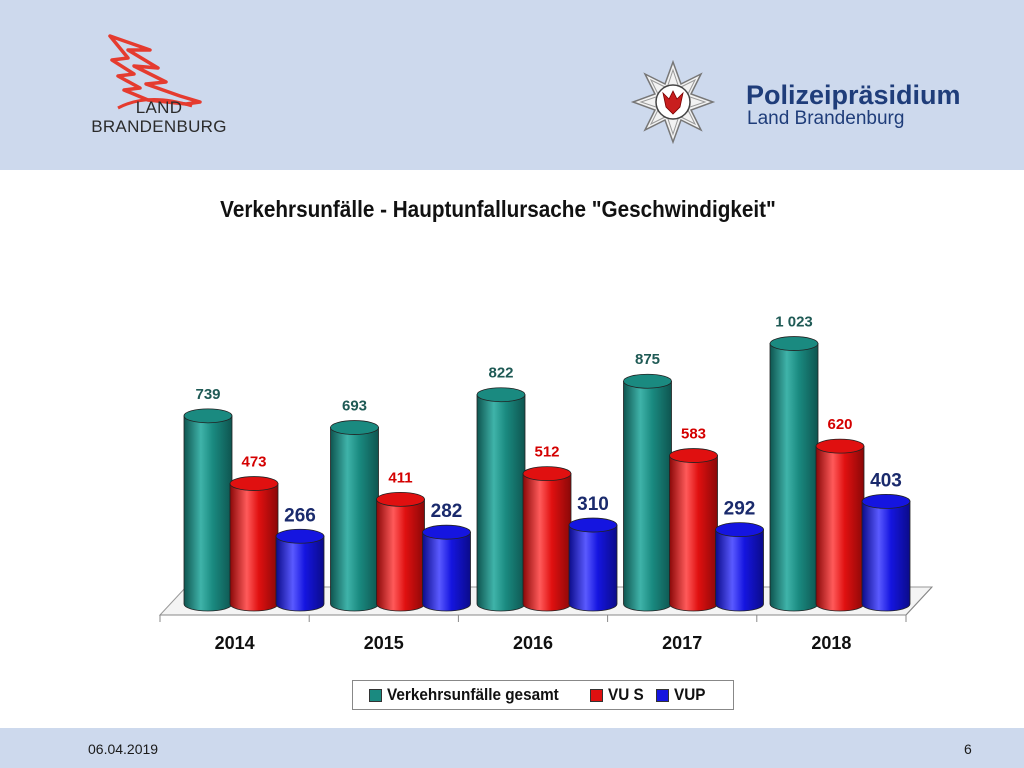 The width and height of the screenshot is (1024, 768). Describe the element at coordinates (253, 462) in the screenshot. I see `data-label: 473` at that location.